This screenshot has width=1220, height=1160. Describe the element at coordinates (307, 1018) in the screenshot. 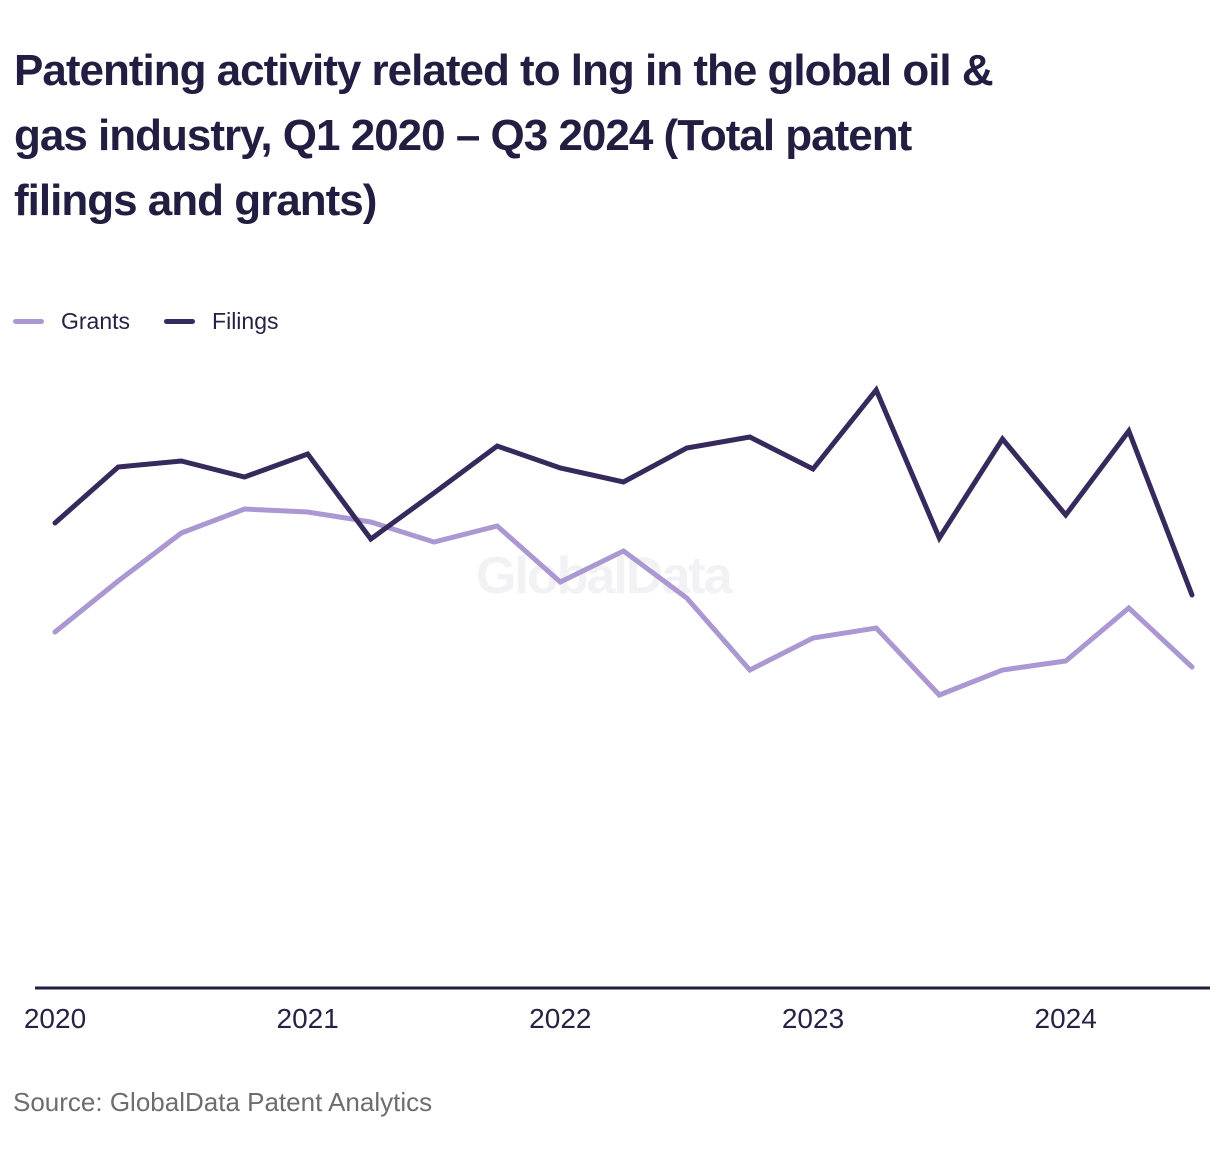

I see `x-tick-2021: 2021` at that location.